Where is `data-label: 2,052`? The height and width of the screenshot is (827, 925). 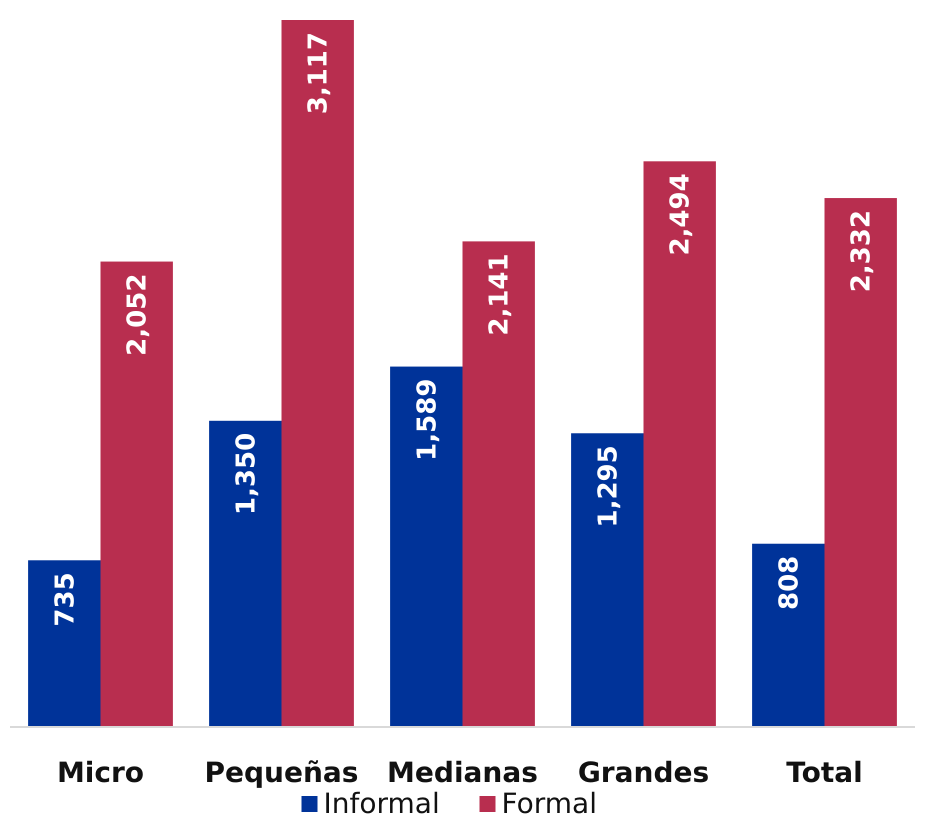 data-label: 2,052 is located at coordinates (137, 315).